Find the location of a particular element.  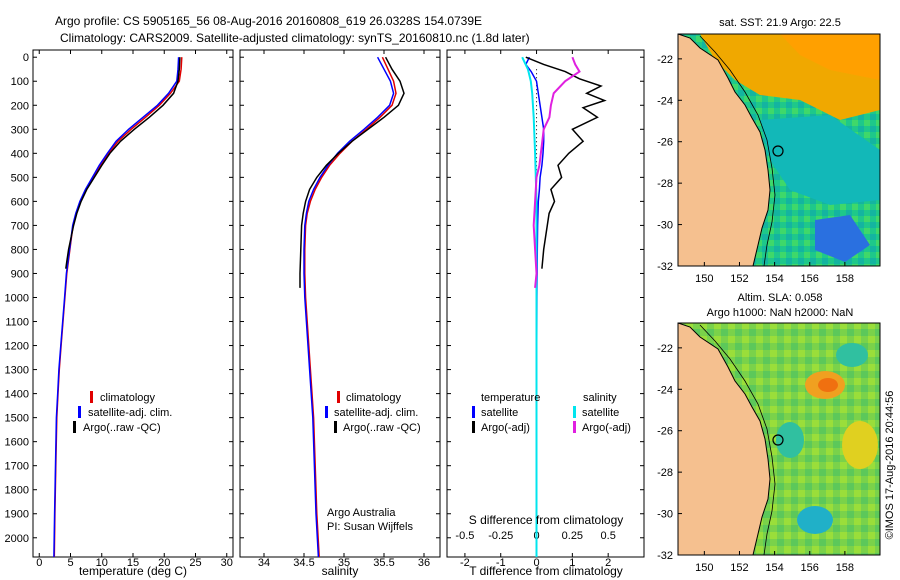

map-sla-axes: -22 -24 -26 -28 -30 -32 150 152 154 156 158 is located at coordinates (755, 458).